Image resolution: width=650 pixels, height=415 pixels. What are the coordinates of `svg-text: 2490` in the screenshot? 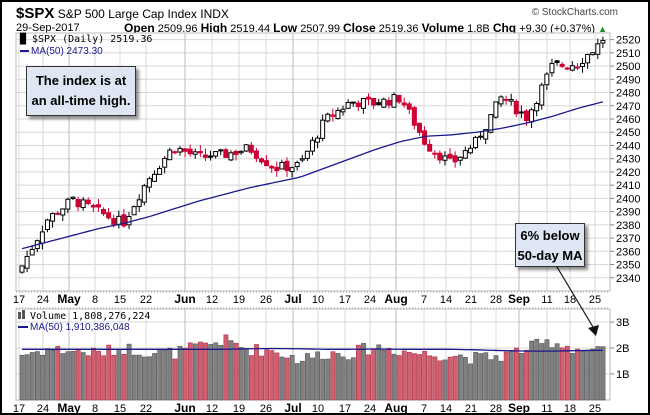 It's located at (628, 80).